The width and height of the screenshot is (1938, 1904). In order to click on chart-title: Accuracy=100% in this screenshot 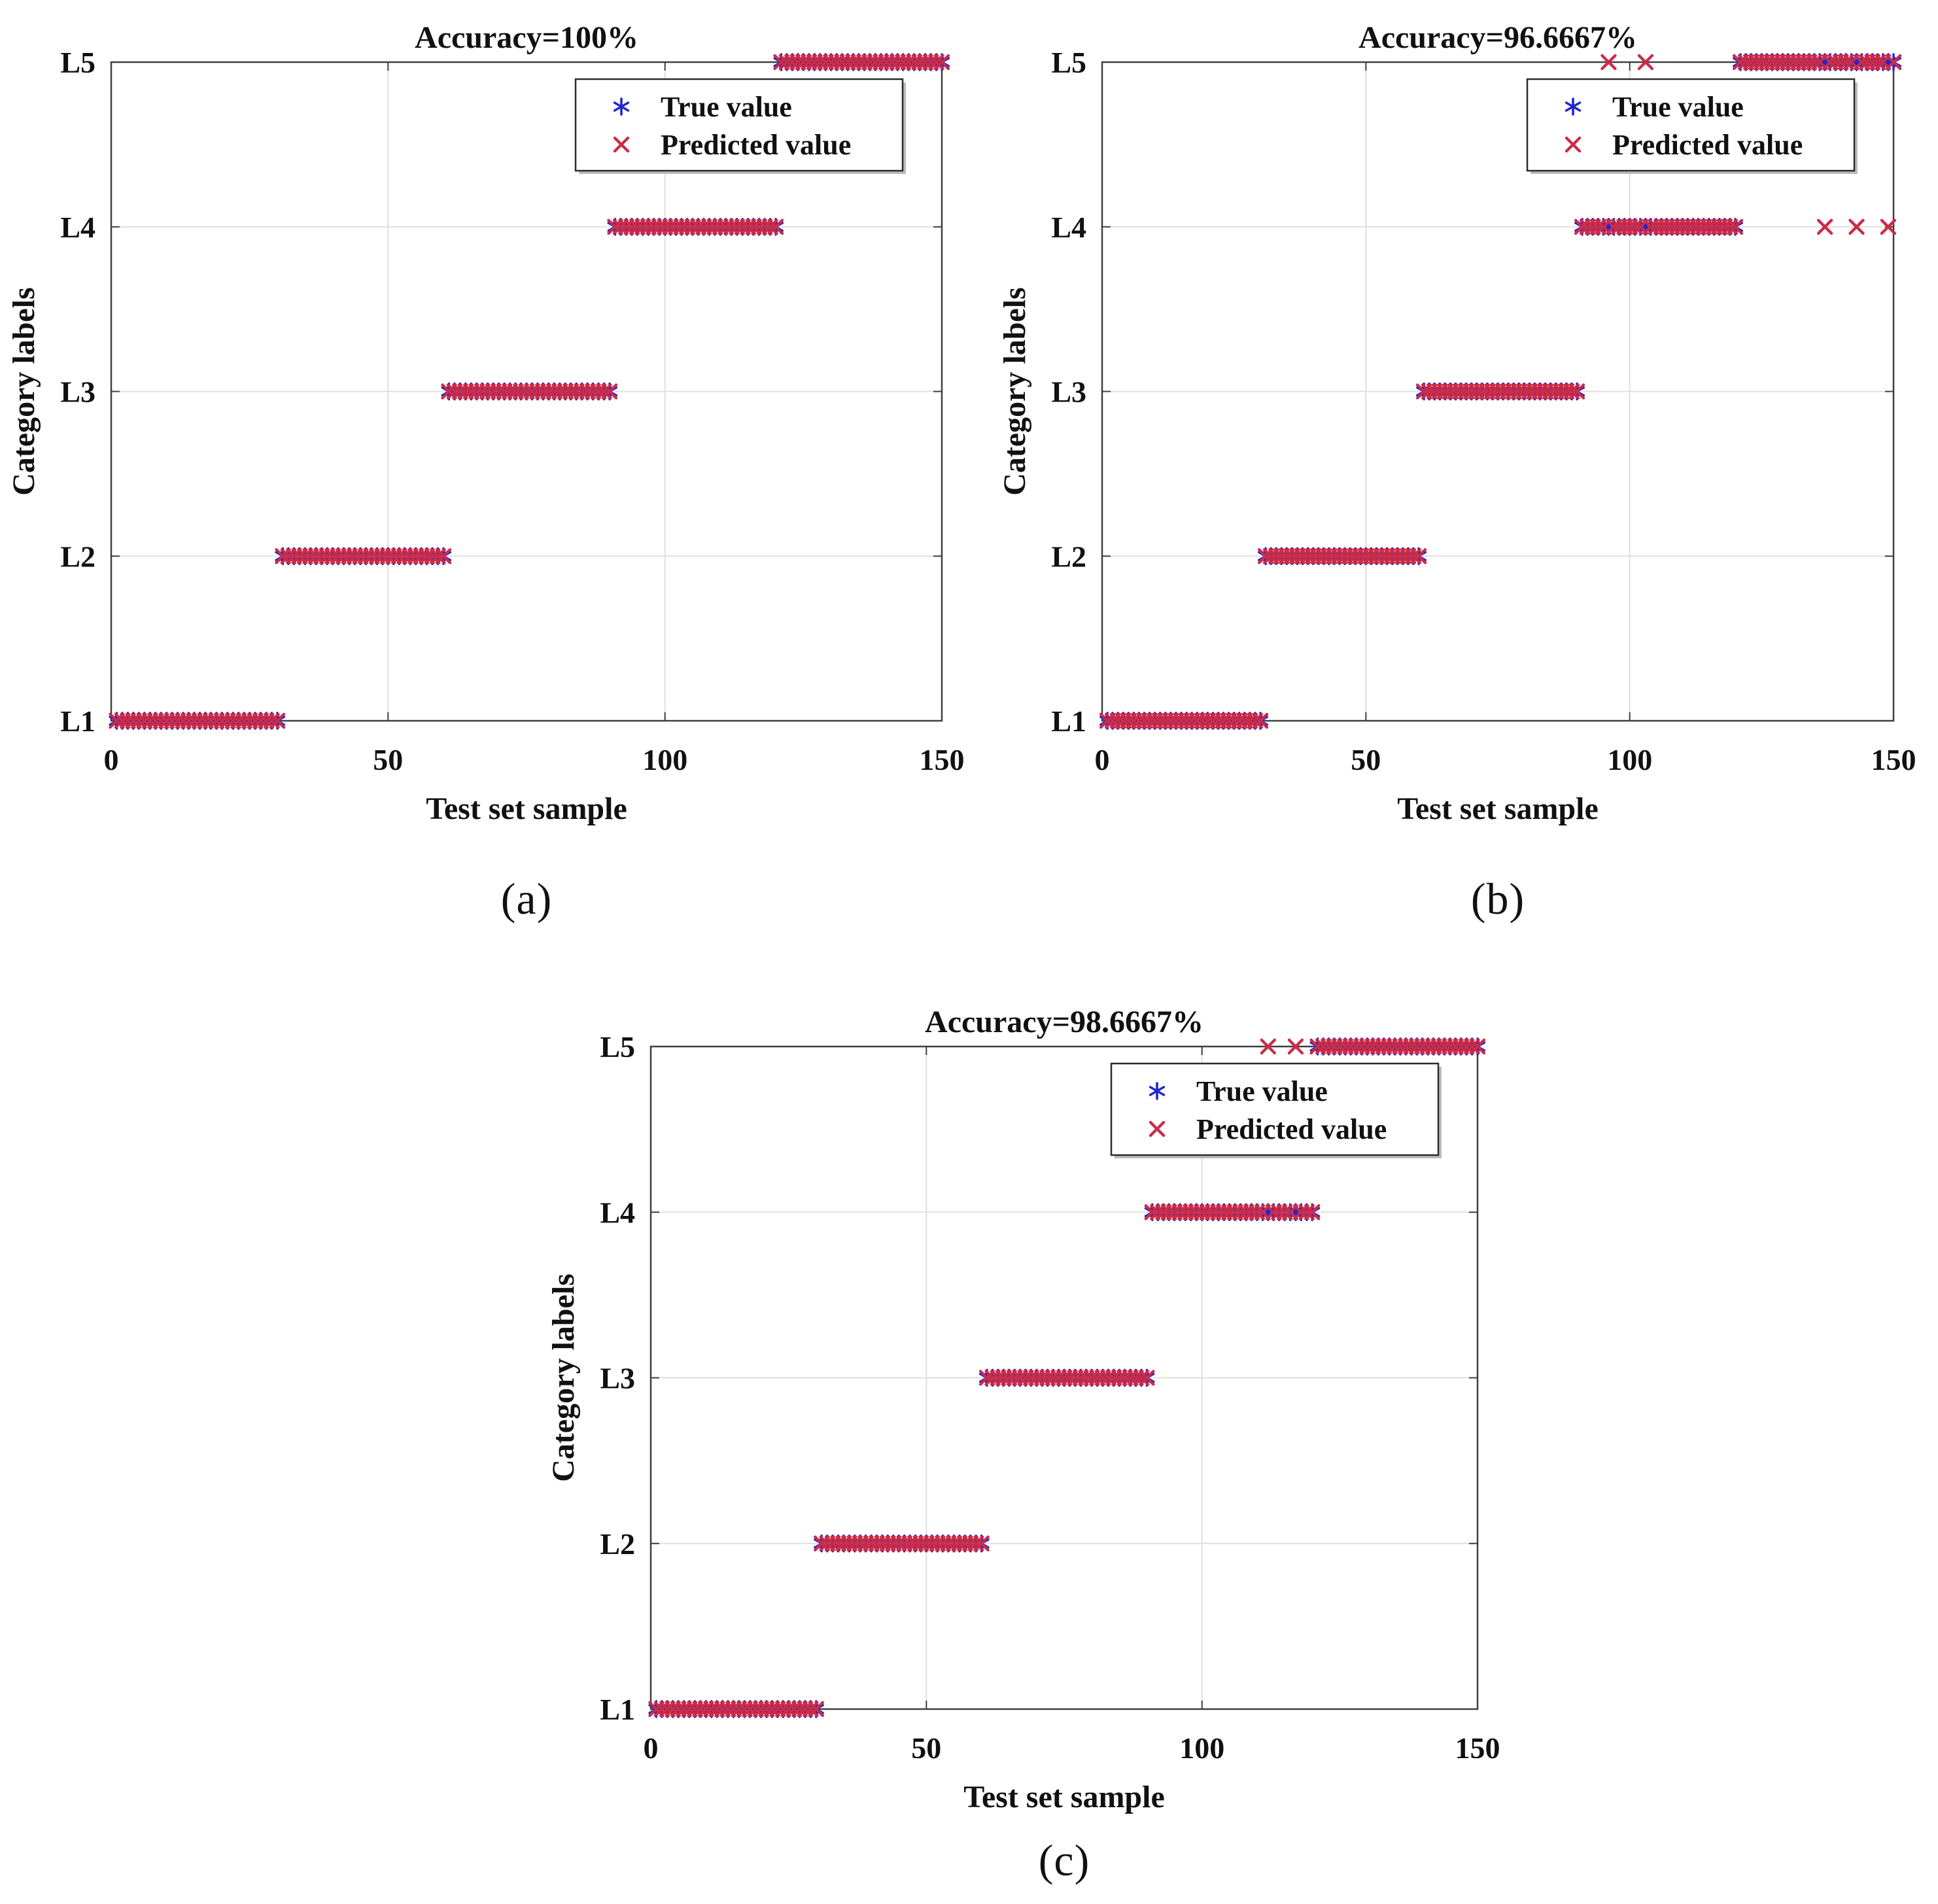, I will do `click(526, 37)`.